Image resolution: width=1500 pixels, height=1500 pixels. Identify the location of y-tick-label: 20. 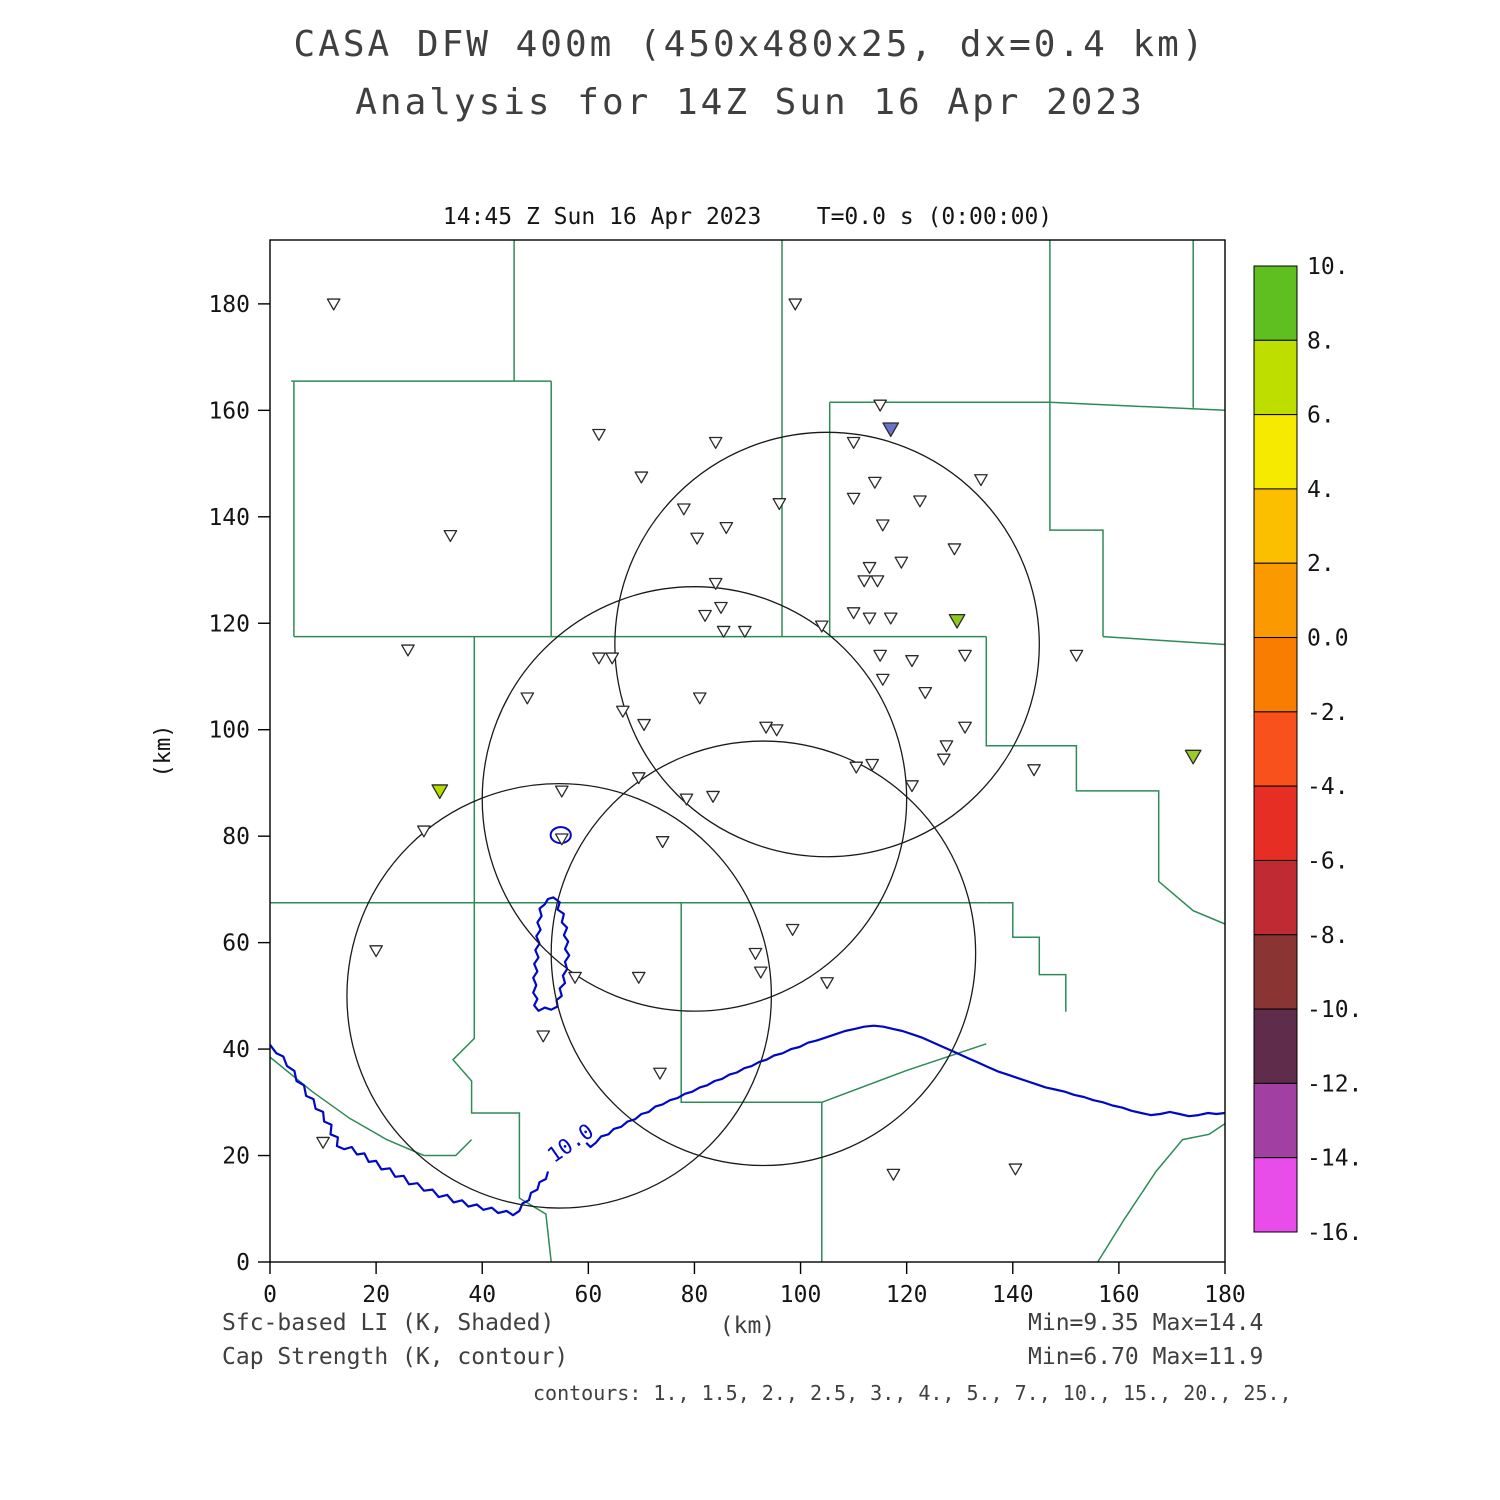
(236, 1157).